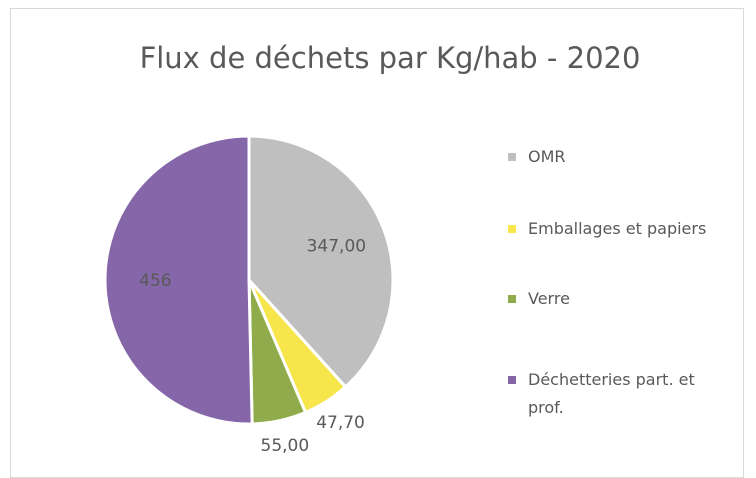 The width and height of the screenshot is (756, 478). I want to click on chart-title: Flux de déchets par Kg/hab - 2020, so click(390, 58).